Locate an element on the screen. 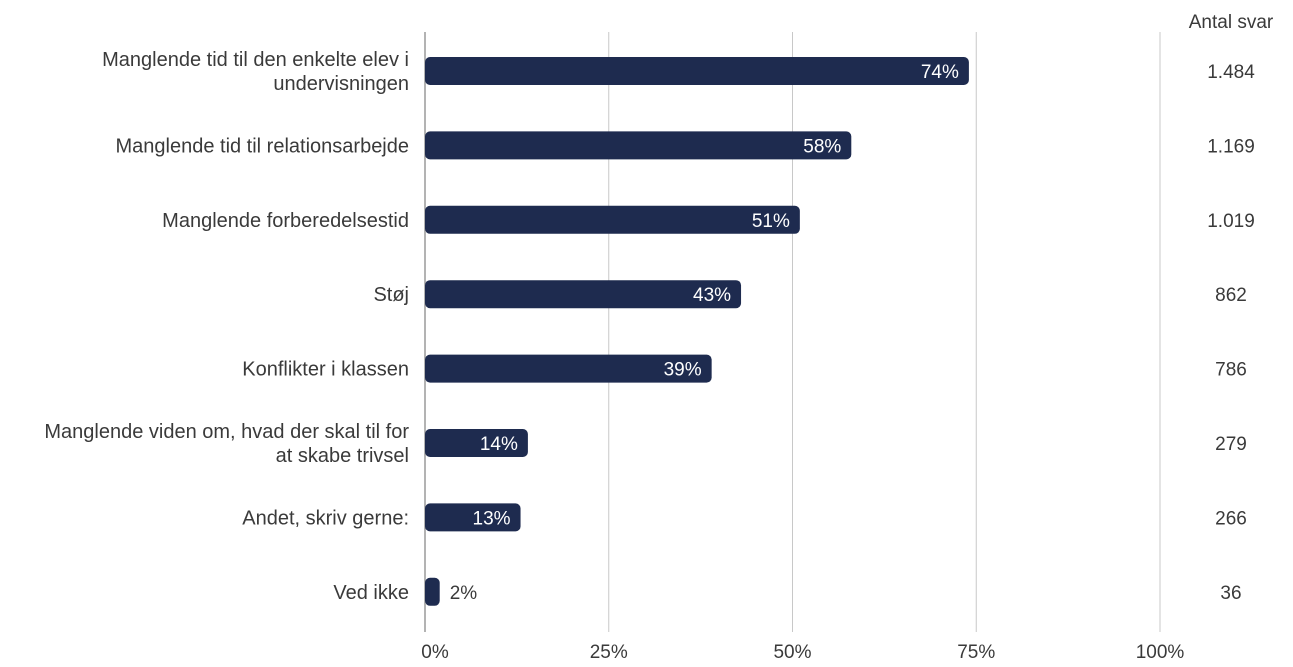  category-label: Manglende tid til relationsarbejde is located at coordinates (262, 146).